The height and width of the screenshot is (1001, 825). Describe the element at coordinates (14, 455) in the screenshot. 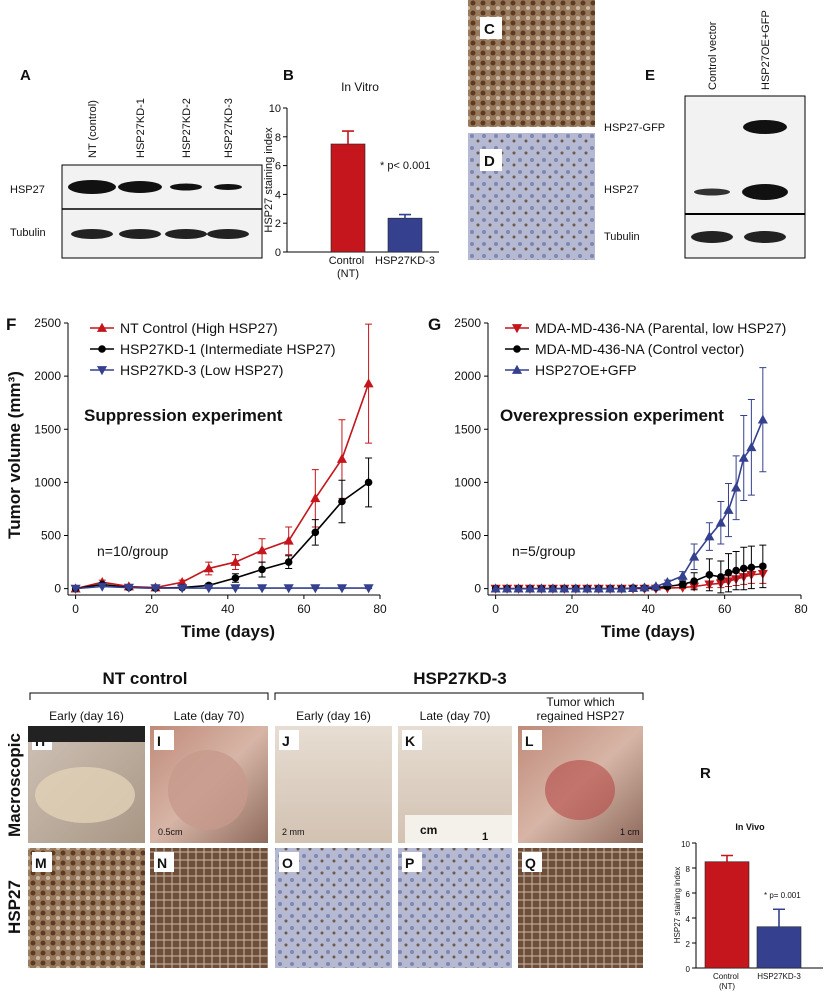

I see `y-axis-label: Tumor volume (mm³)` at that location.